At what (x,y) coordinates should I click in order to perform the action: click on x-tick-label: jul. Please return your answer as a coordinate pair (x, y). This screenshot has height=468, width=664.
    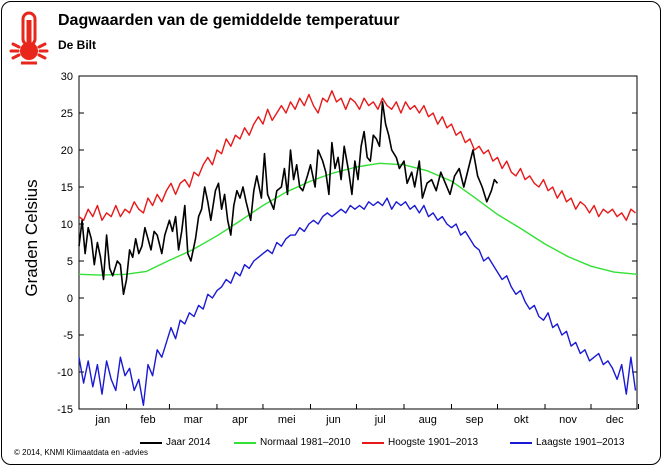
    Looking at the image, I should click on (380, 420).